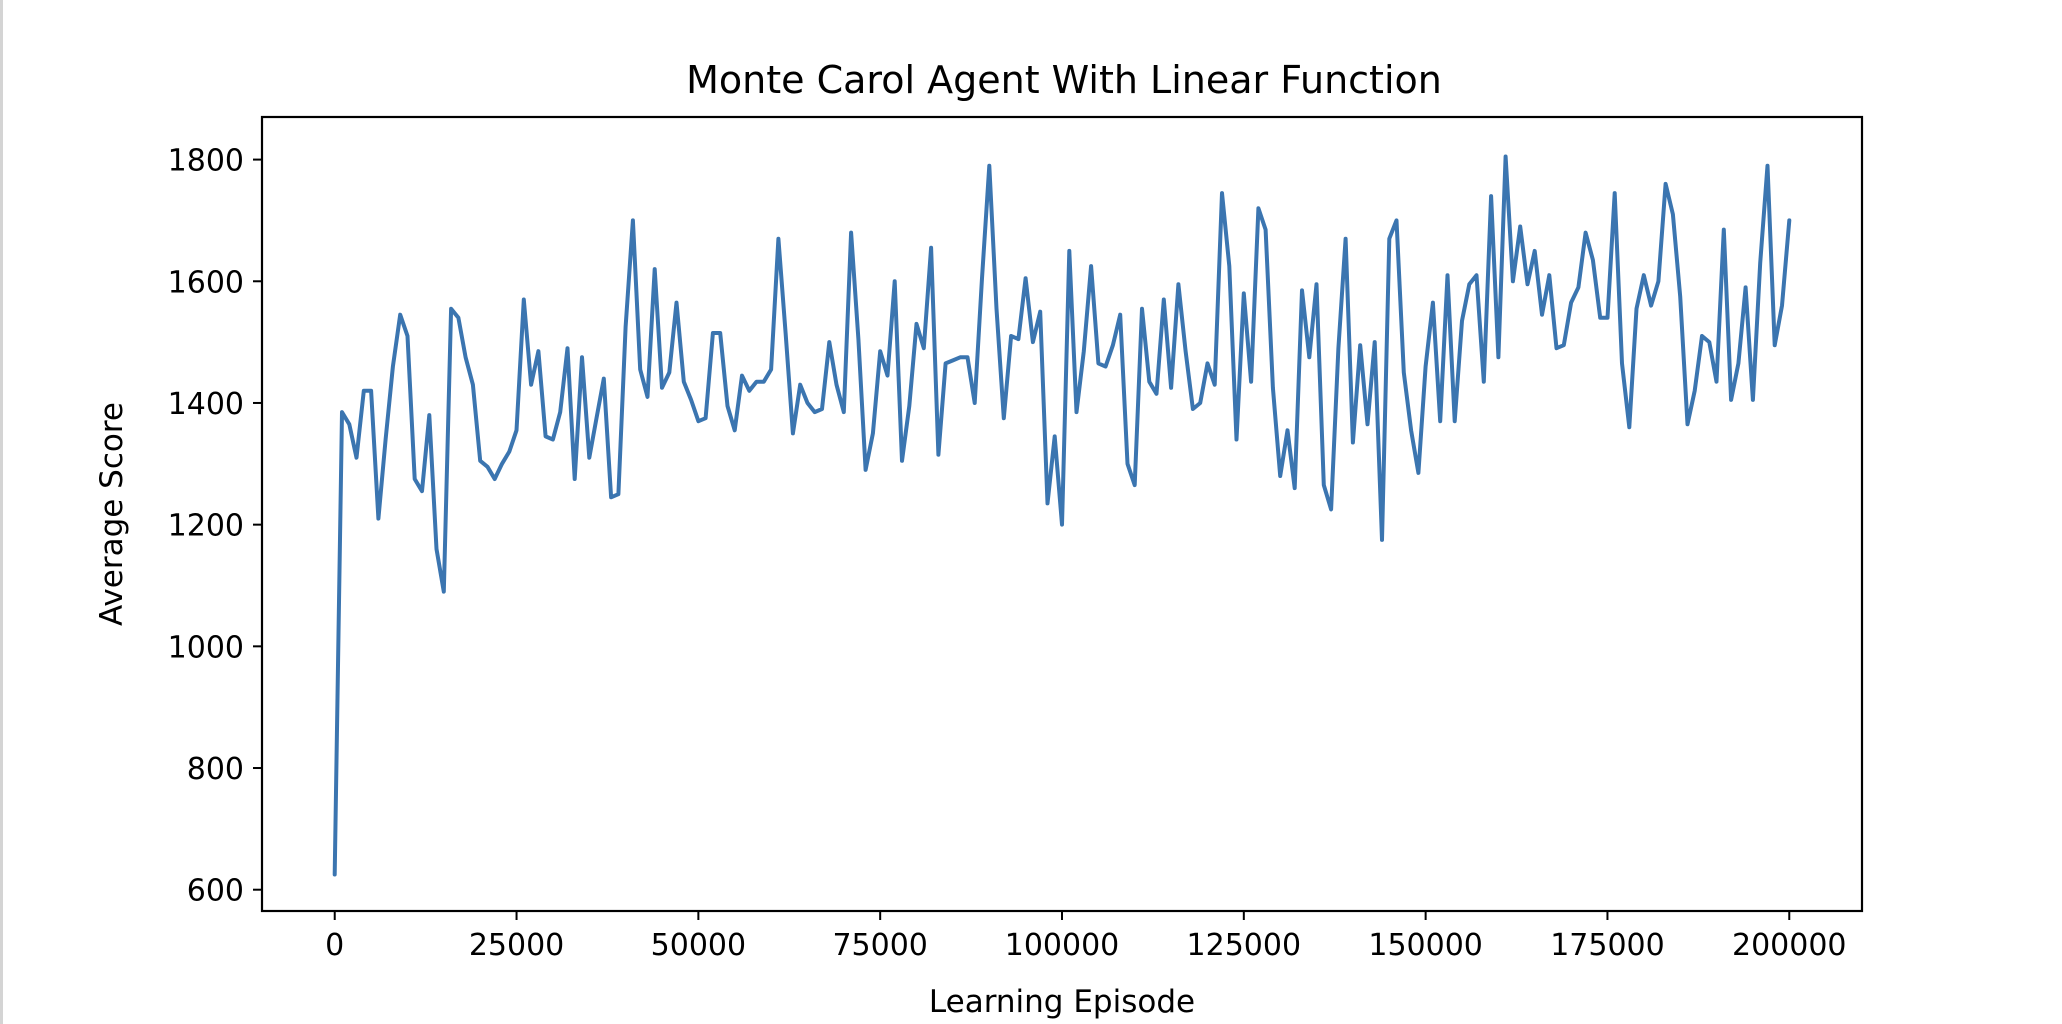 This screenshot has height=1024, width=2062. Describe the element at coordinates (1244, 945) in the screenshot. I see `x-tick-label: 125000` at that location.